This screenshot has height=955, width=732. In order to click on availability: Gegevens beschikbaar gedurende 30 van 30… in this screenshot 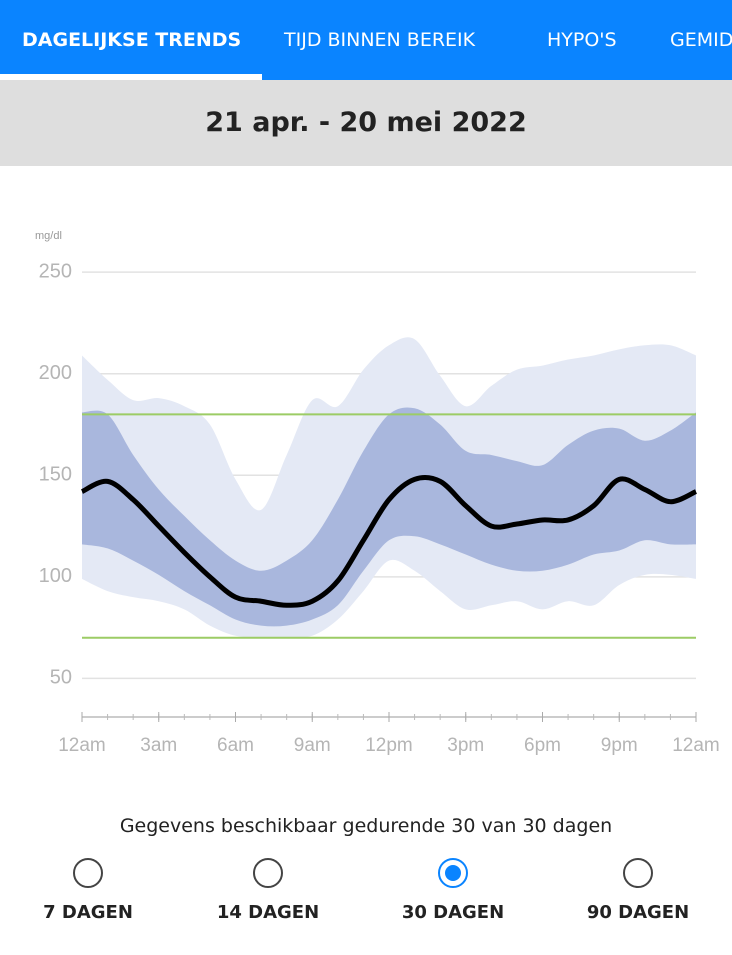, I will do `click(366, 826)`.